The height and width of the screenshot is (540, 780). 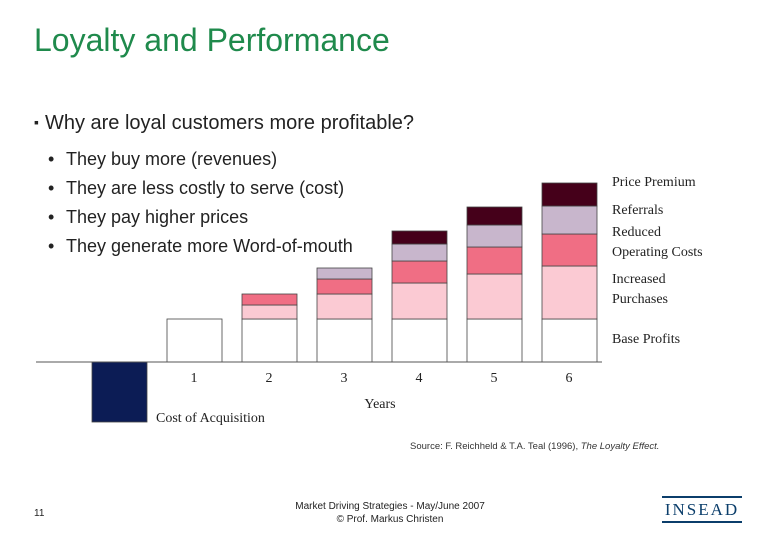 I want to click on logo-top-rule, so click(x=702, y=497).